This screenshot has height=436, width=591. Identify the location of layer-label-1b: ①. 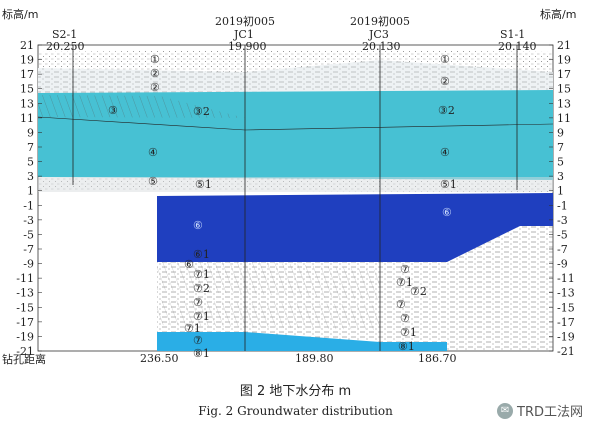
(445, 59).